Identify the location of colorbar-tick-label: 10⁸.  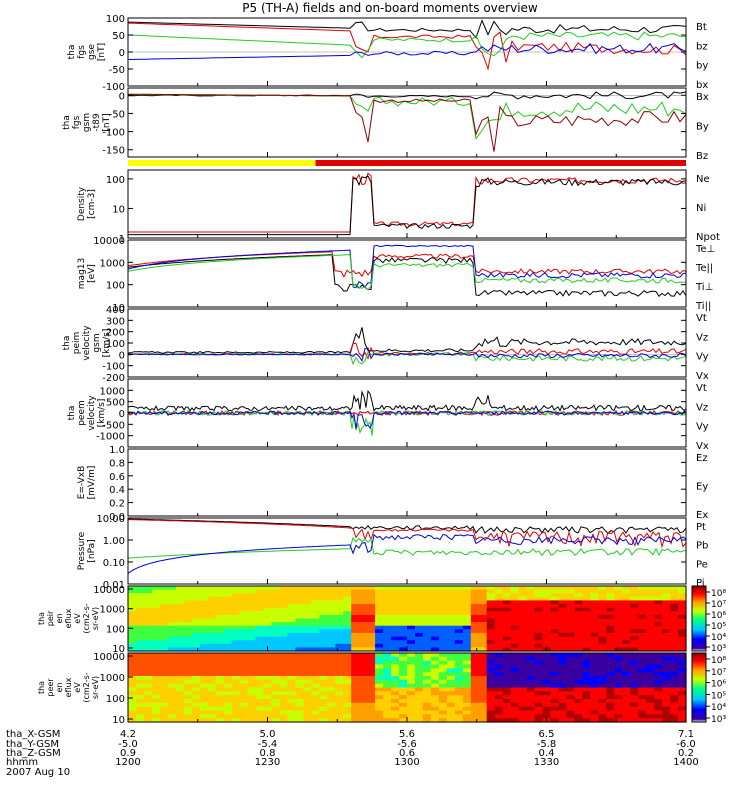
(718, 661).